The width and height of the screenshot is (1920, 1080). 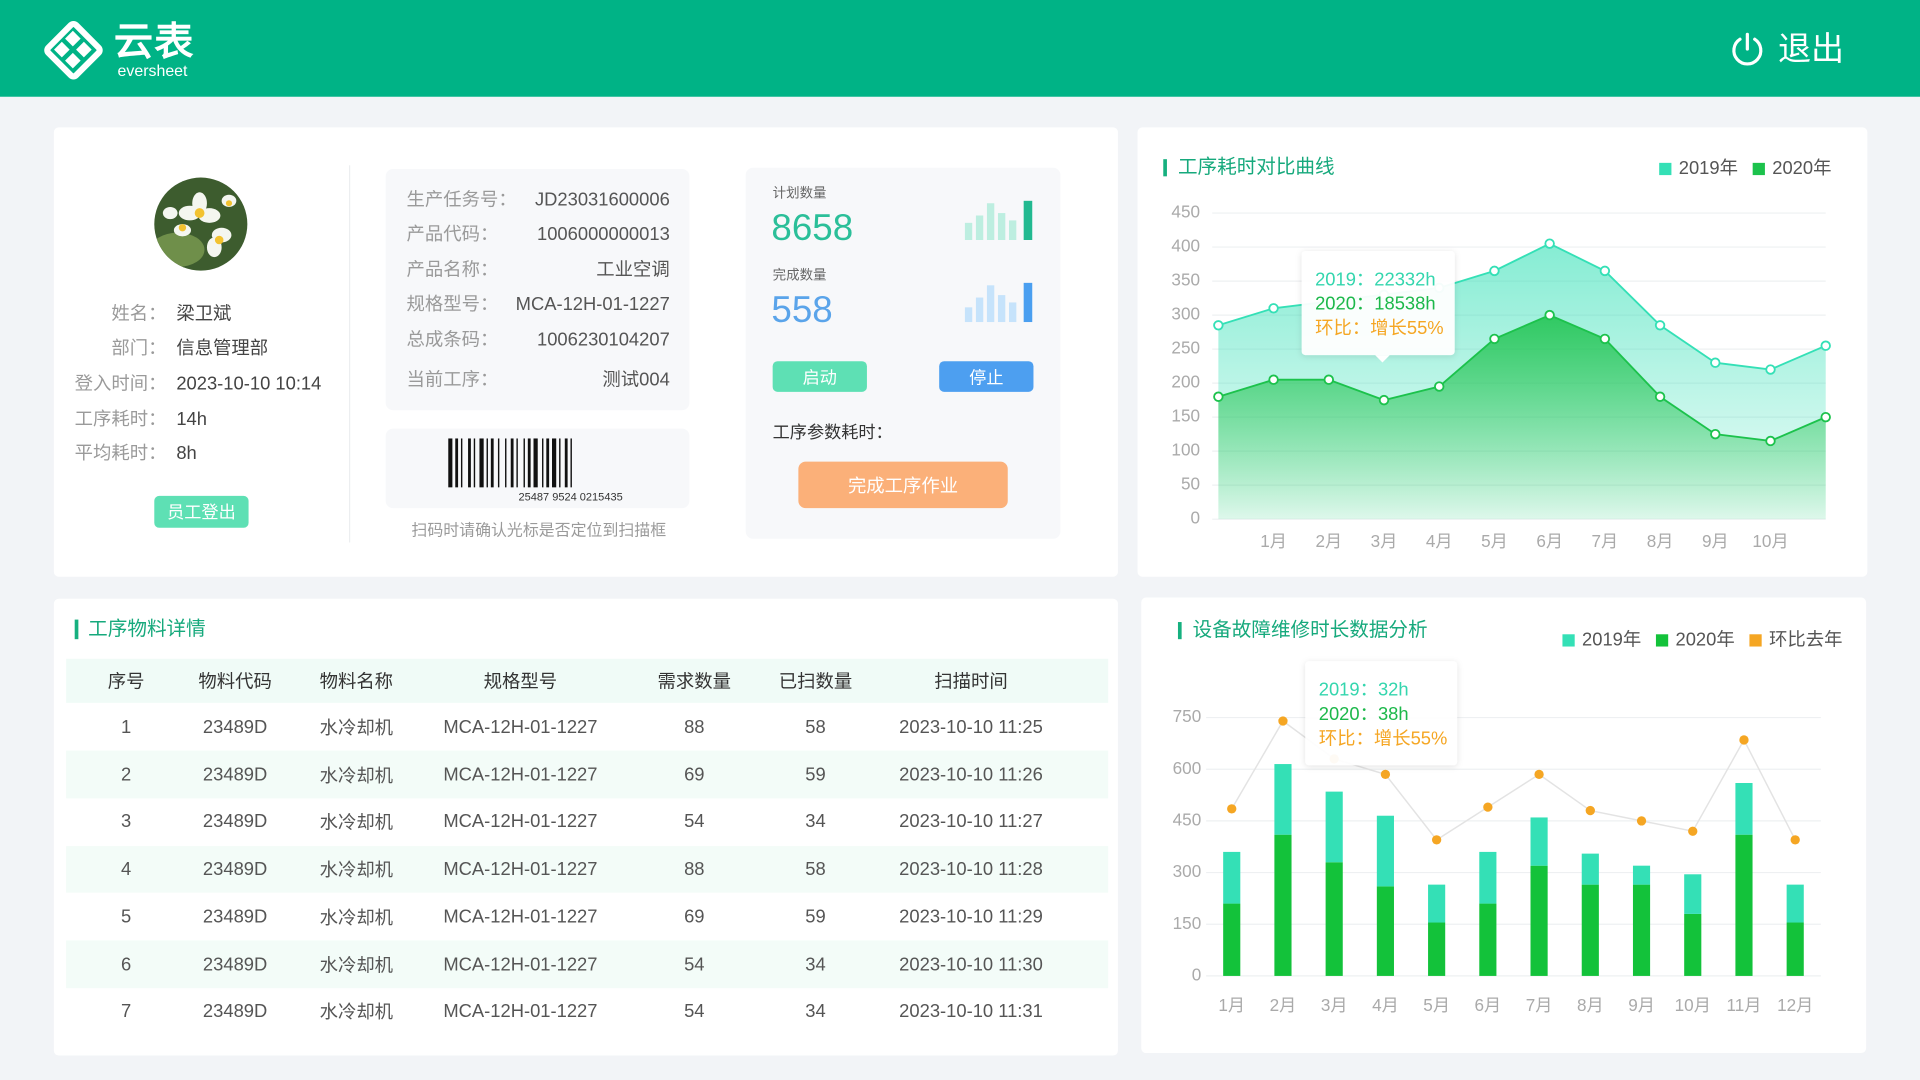 I want to click on field-label: 平均耗时：, so click(x=120, y=454).